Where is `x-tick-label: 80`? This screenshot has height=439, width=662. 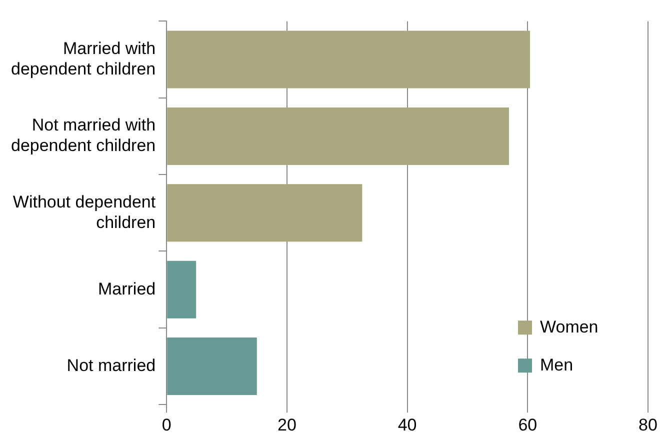 x-tick-label: 80 is located at coordinates (648, 424).